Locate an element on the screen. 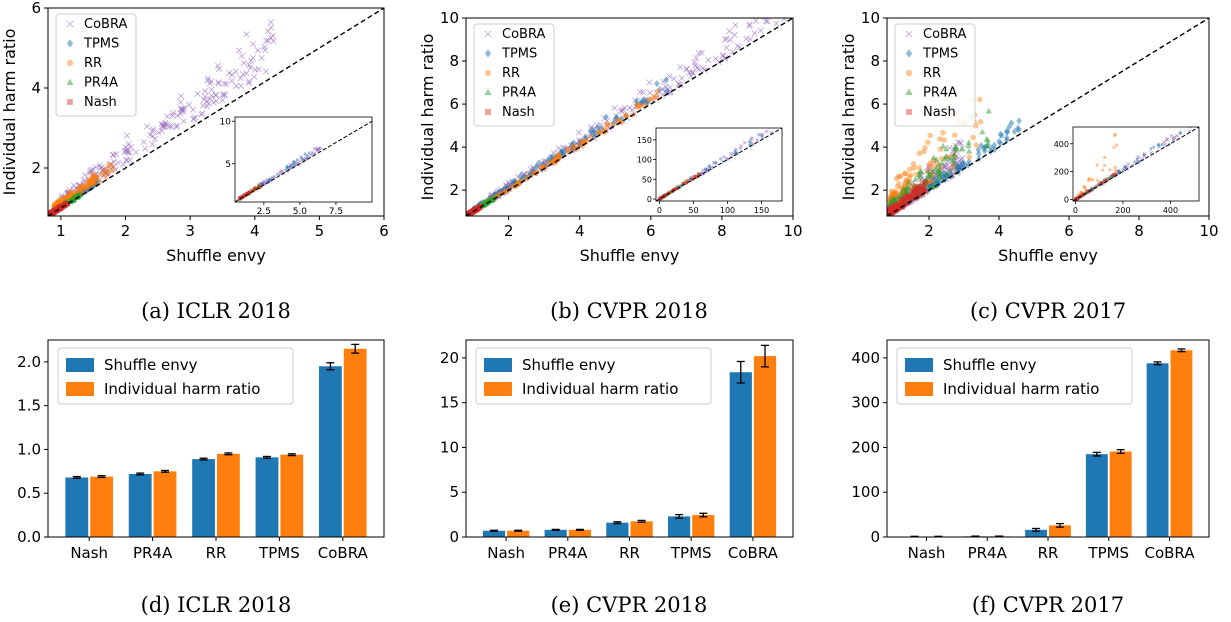  x-tick-label-b-4: 10 is located at coordinates (792, 231).